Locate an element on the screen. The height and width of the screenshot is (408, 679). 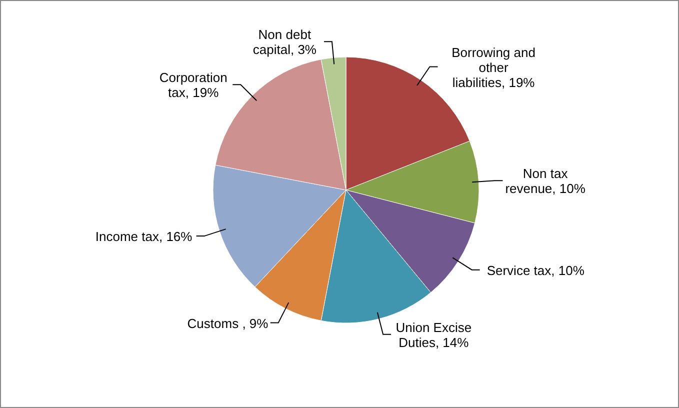
slice-label: Borrowing and other liabilities, 19% is located at coordinates (494, 67).